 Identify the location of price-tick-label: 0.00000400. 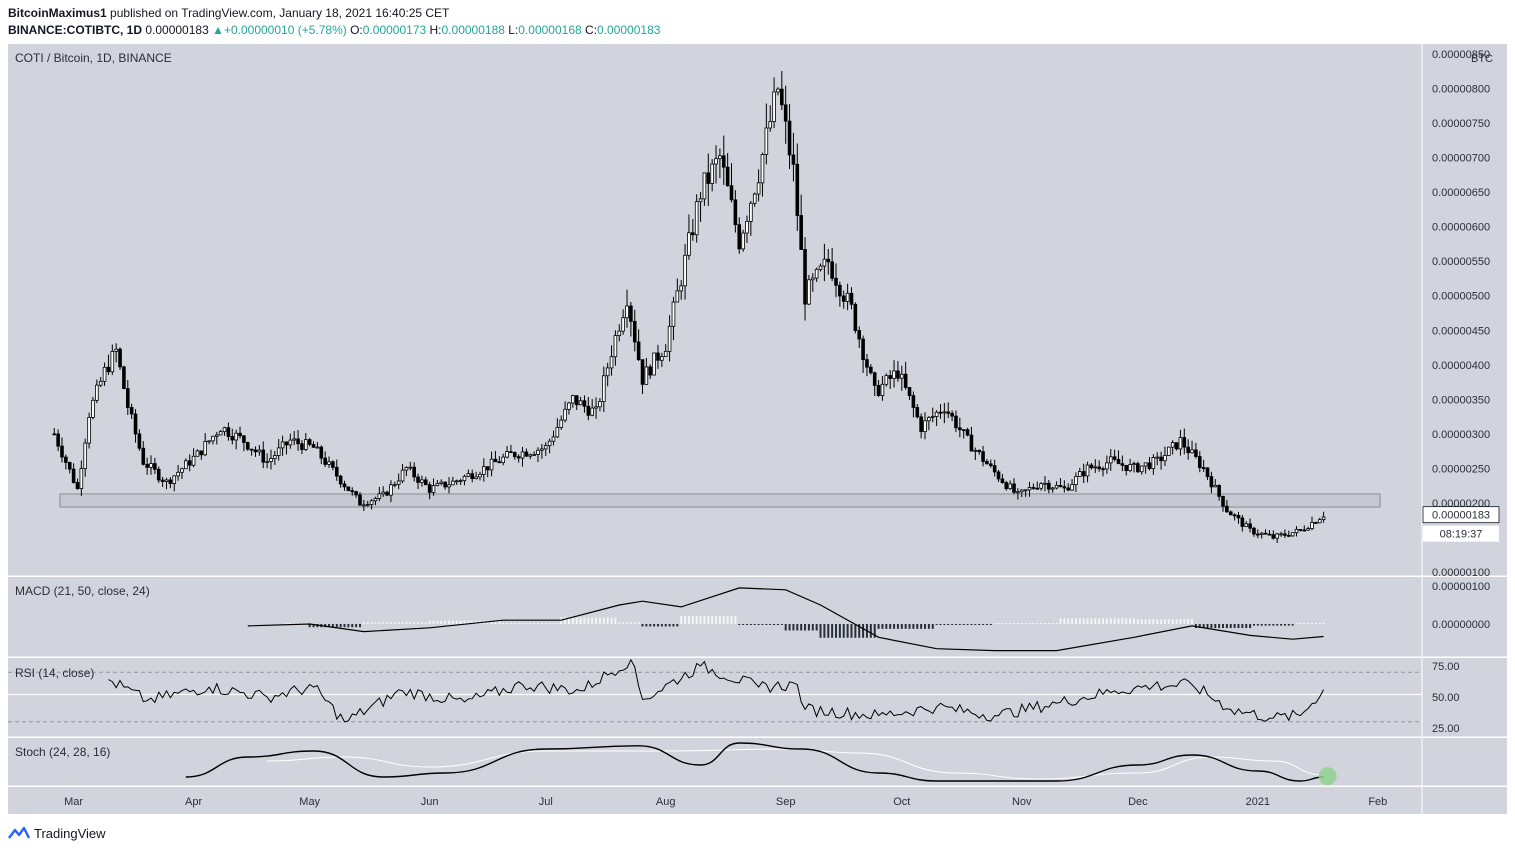
(1461, 366).